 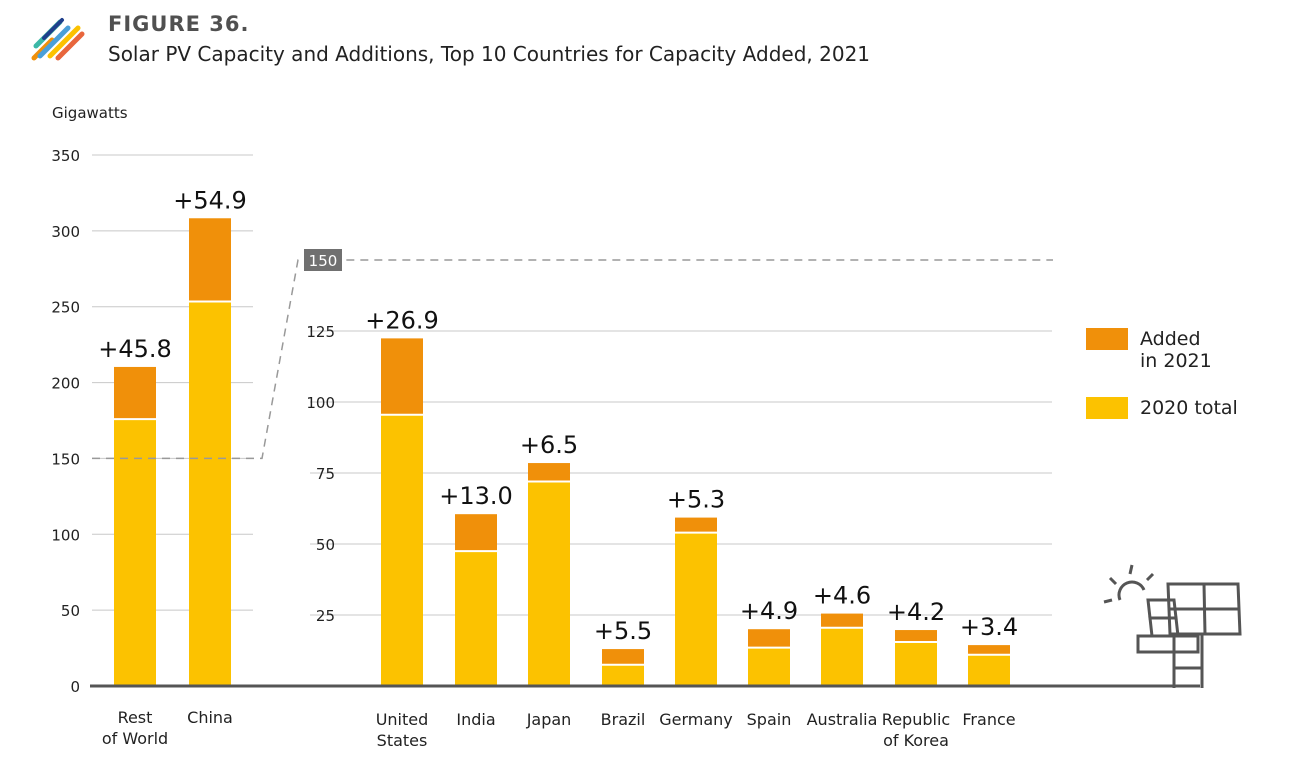 I want to click on figure-label: FIGURE 36., so click(x=179, y=24).